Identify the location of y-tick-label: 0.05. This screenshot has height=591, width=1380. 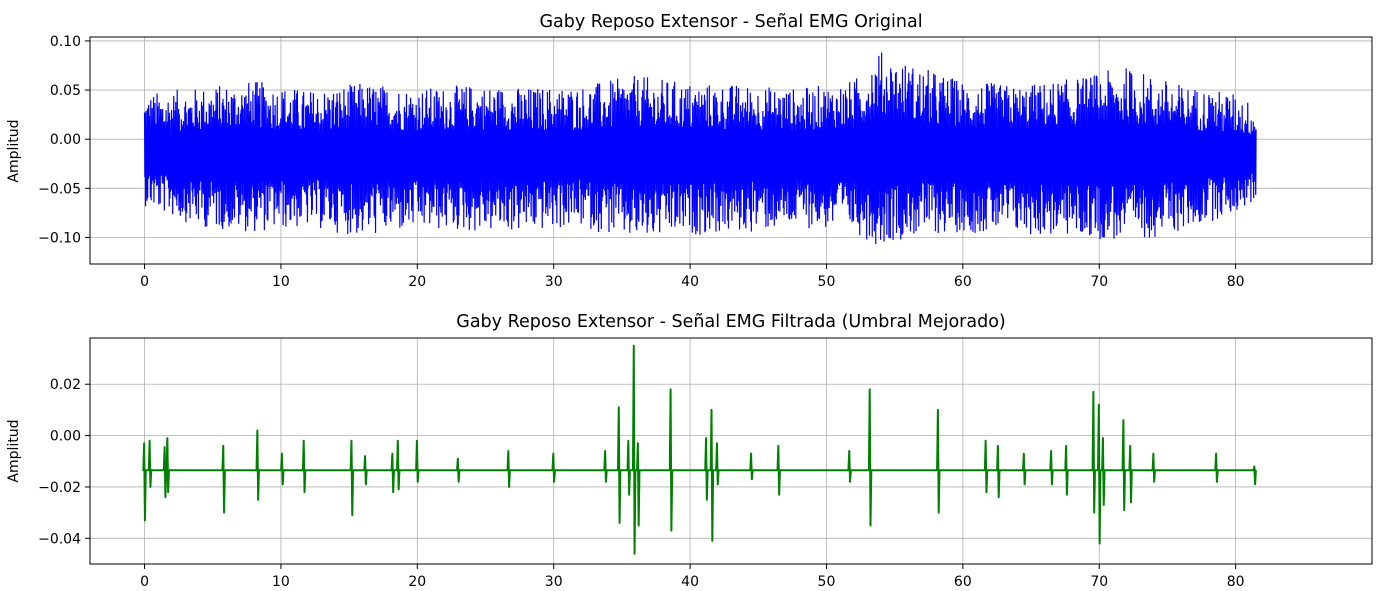
(65, 91).